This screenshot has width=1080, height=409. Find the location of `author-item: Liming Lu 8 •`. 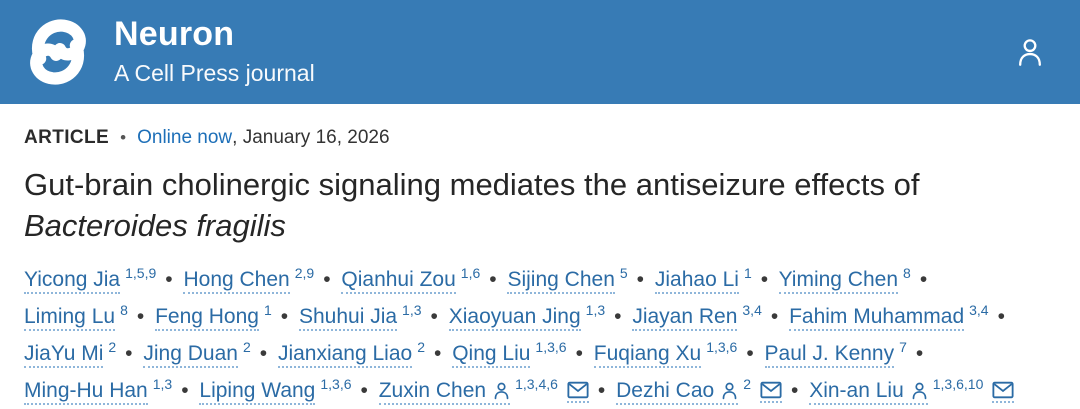

author-item: Liming Lu 8 • is located at coordinates (86, 317).